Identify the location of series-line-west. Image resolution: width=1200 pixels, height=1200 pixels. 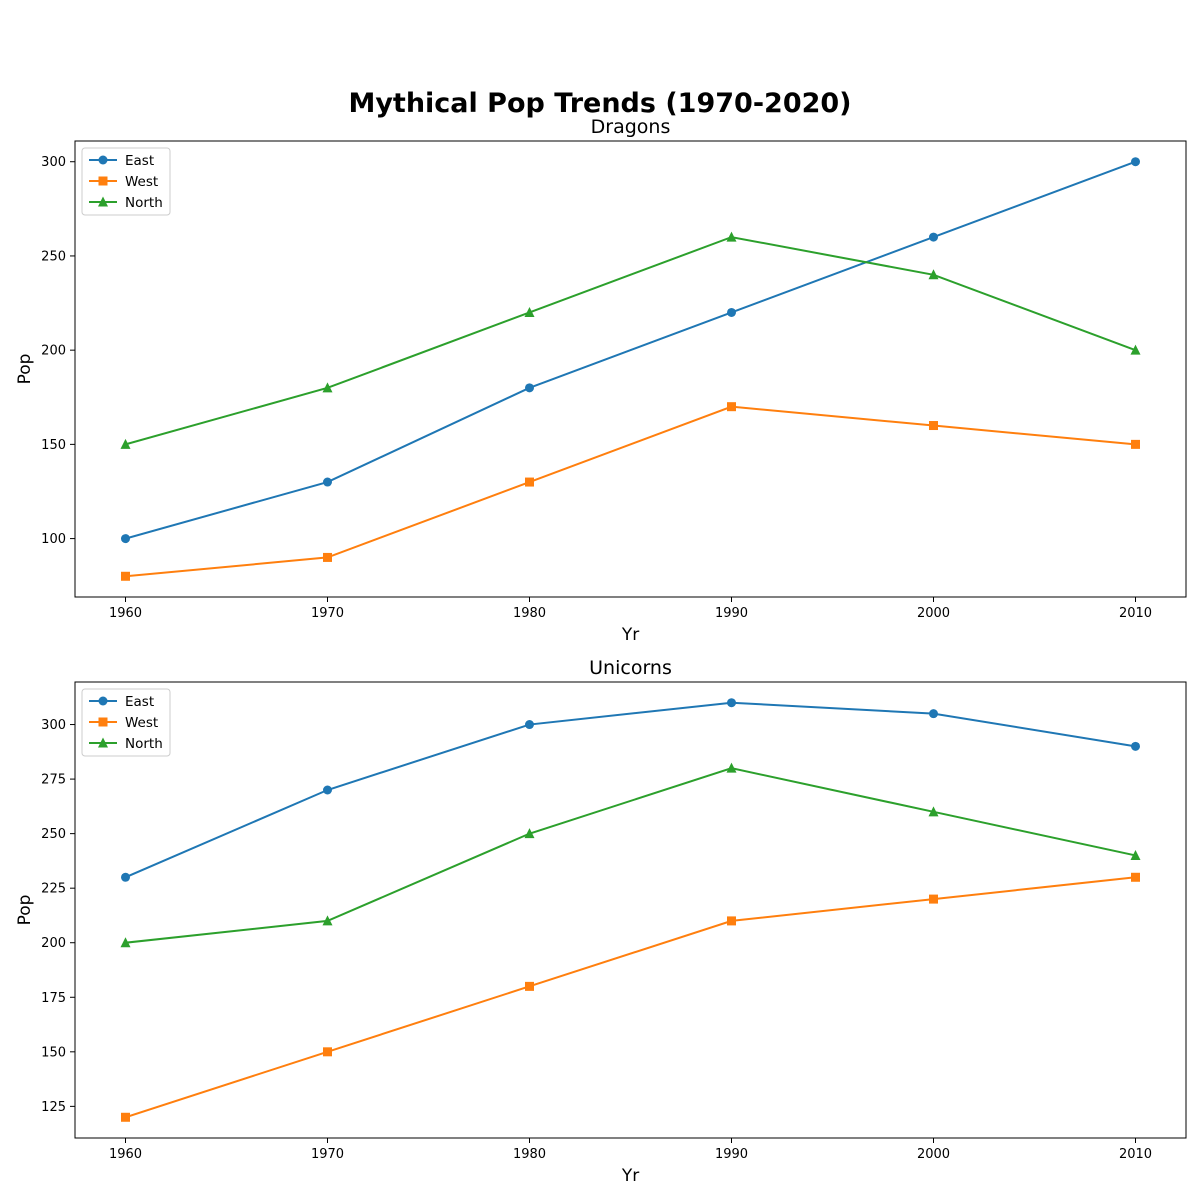
(630, 491).